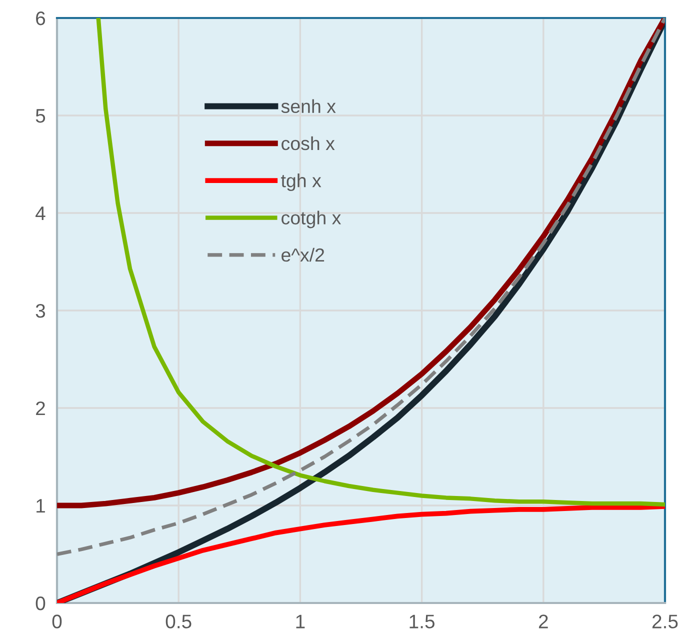 The width and height of the screenshot is (683, 643). Describe the element at coordinates (422, 621) in the screenshot. I see `x-tick-label: 1.5` at that location.